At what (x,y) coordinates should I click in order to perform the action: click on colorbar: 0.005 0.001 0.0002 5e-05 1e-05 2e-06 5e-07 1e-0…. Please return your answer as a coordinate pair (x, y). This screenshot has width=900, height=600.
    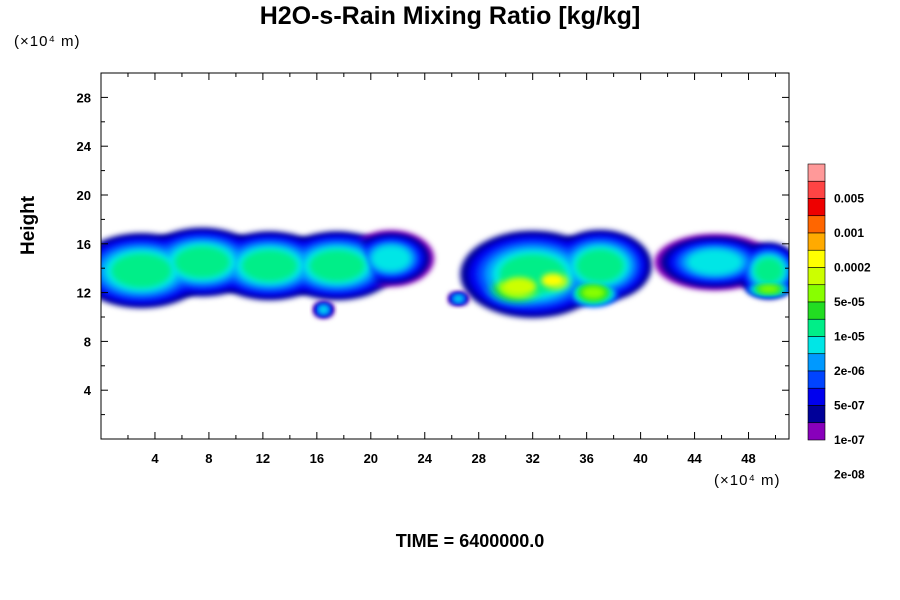
    Looking at the image, I should click on (839, 322).